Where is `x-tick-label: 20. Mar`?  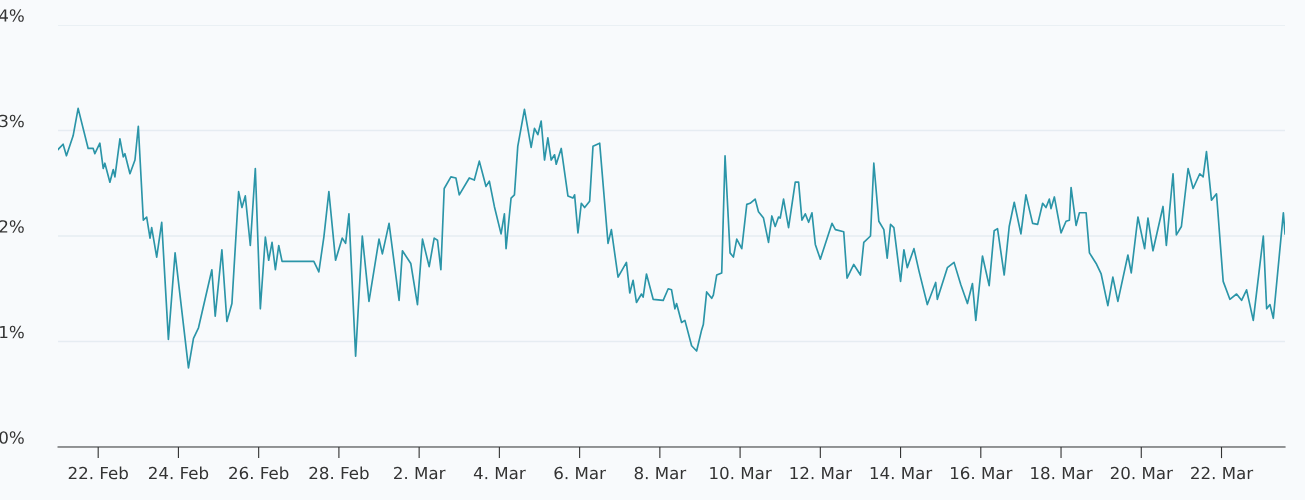 x-tick-label: 20. Mar is located at coordinates (1141, 473).